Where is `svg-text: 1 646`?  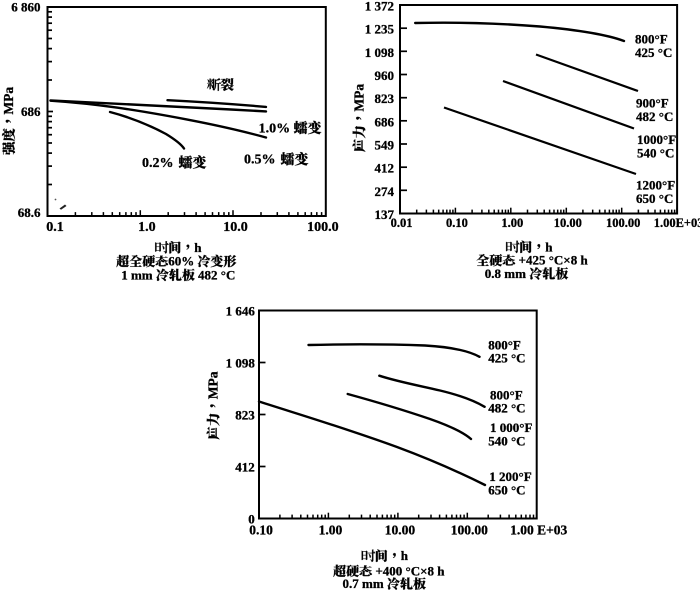
svg-text: 1 646 is located at coordinates (241, 310).